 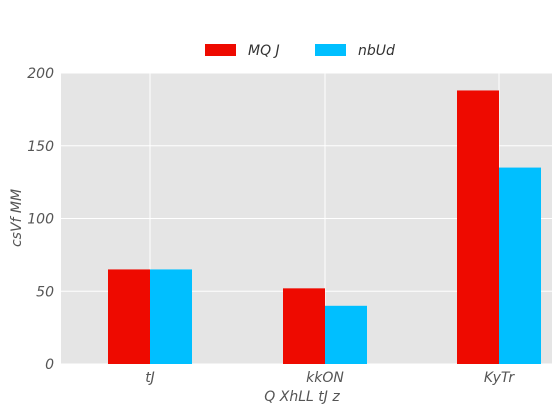 I want to click on x-tick-label-1: kkON, so click(x=325, y=378).